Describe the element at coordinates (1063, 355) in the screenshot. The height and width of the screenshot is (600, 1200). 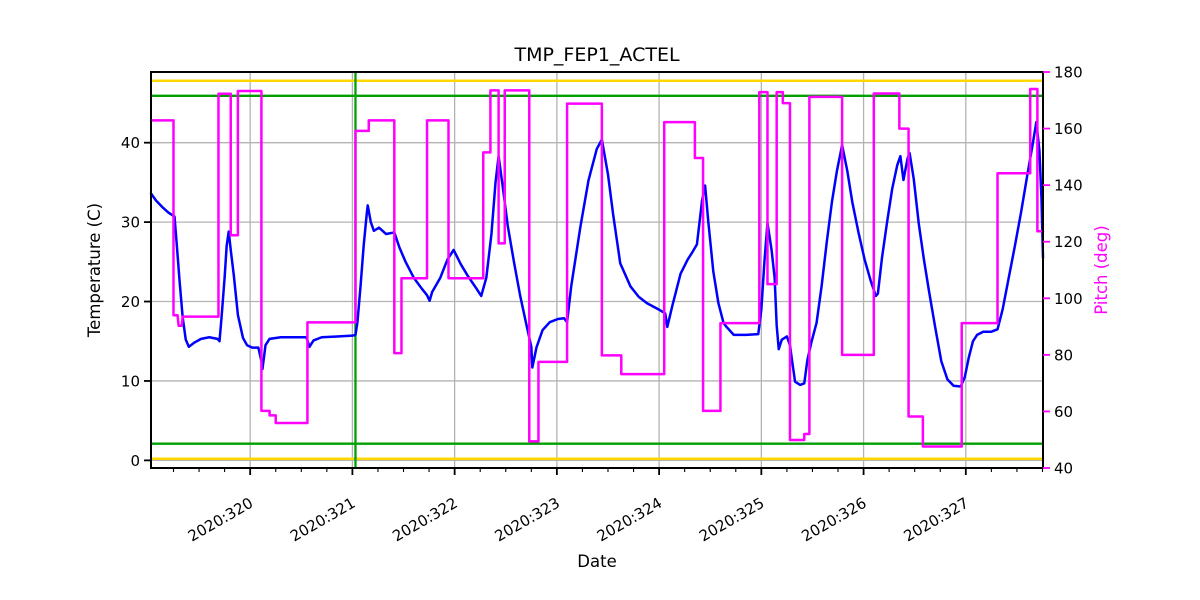
I see `y-right-tick-label: 80` at that location.